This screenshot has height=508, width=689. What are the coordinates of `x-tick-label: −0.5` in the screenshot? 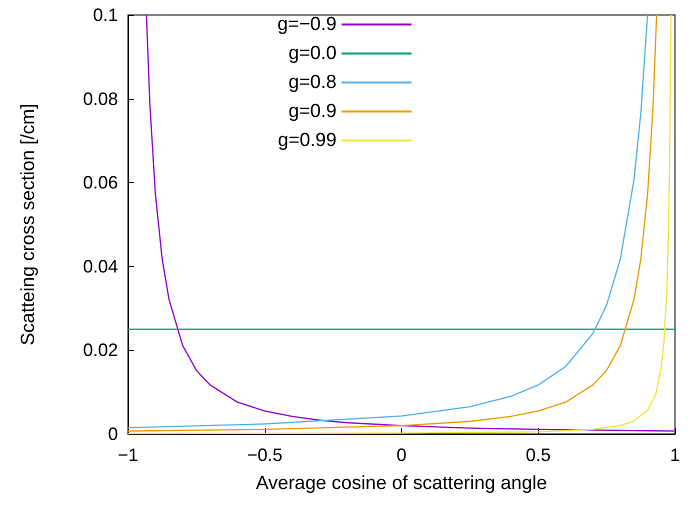 It's located at (264, 455).